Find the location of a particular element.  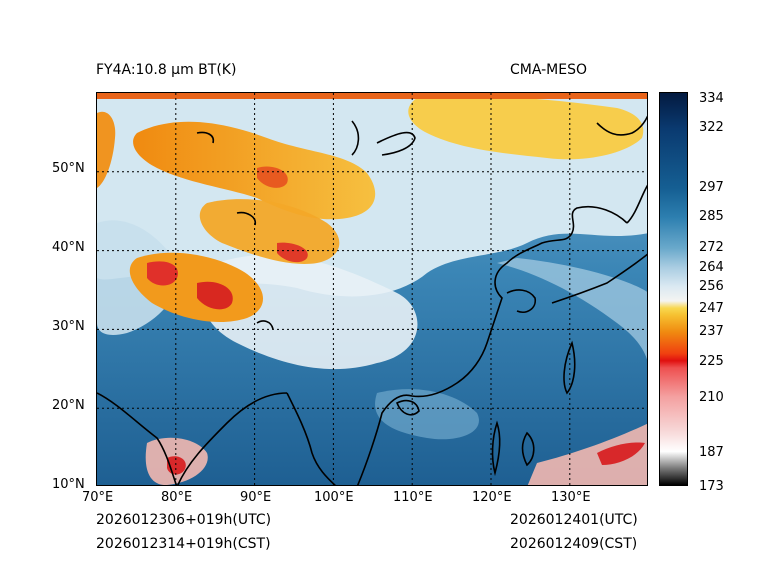

footer-cst-init: 2026012314+019h(CST) is located at coordinates (183, 544).